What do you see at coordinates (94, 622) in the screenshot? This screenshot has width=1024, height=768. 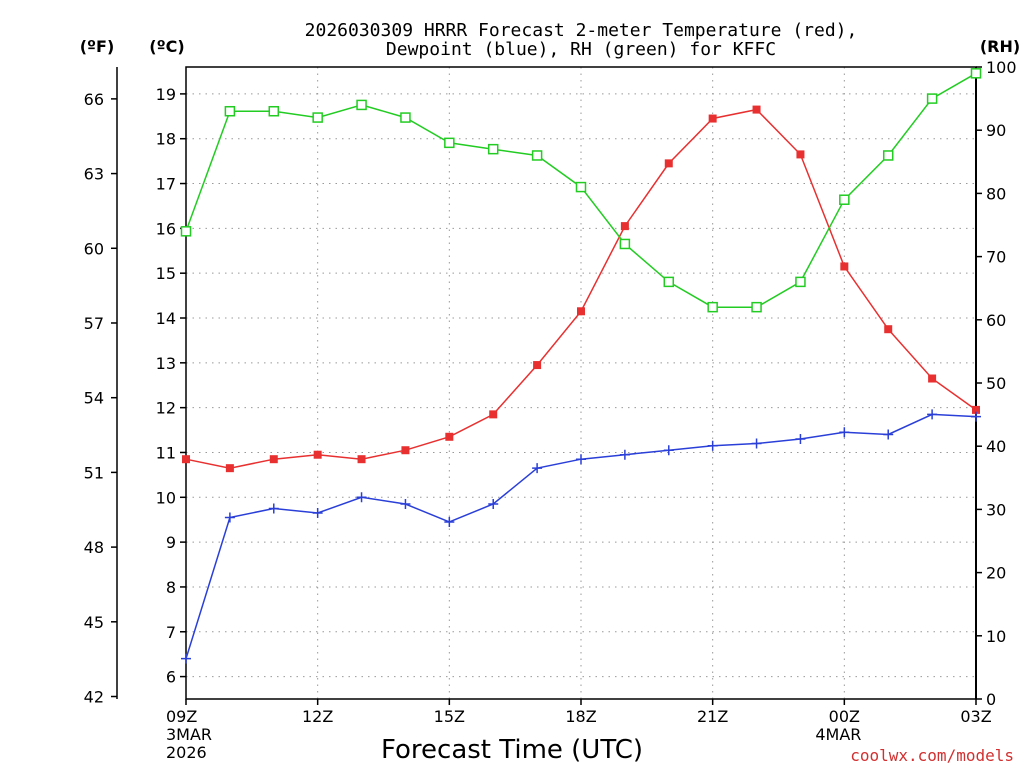 I see `fahrenheit-tick-label: 45` at bounding box center [94, 622].